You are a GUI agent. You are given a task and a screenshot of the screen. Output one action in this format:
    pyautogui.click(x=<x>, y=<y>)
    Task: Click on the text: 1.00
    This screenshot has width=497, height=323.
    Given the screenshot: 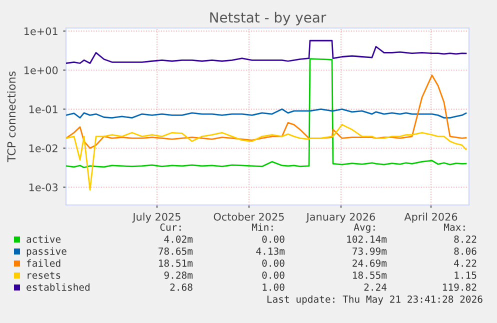 What is the action you would take?
    pyautogui.click(x=273, y=287)
    